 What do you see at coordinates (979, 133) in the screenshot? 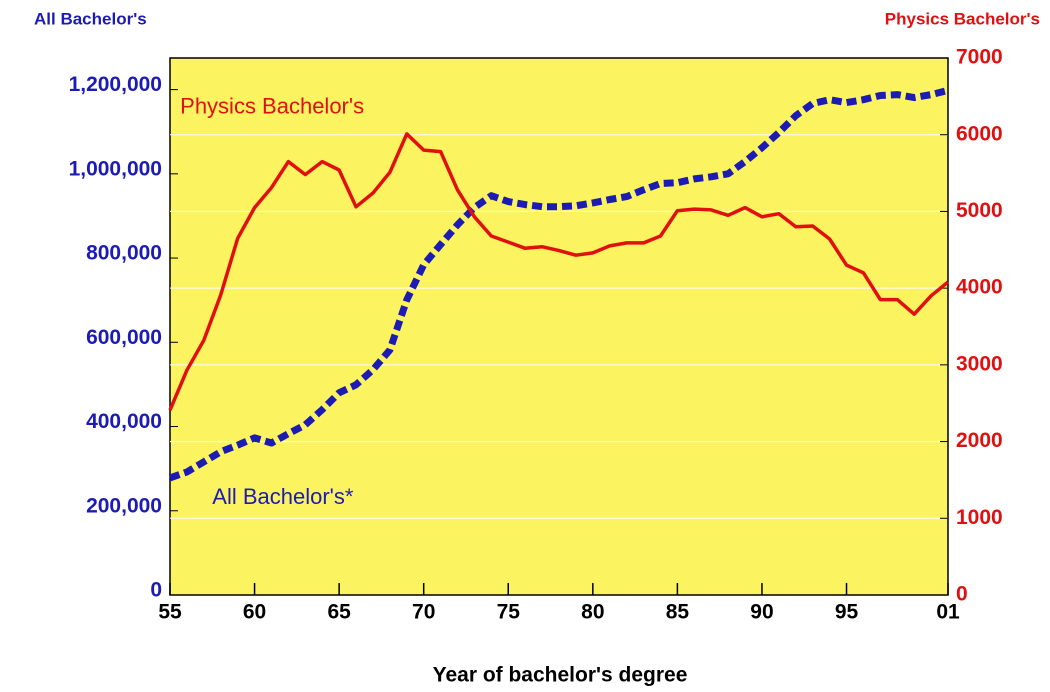
I see `y2-tick-label: 6000` at bounding box center [979, 133].